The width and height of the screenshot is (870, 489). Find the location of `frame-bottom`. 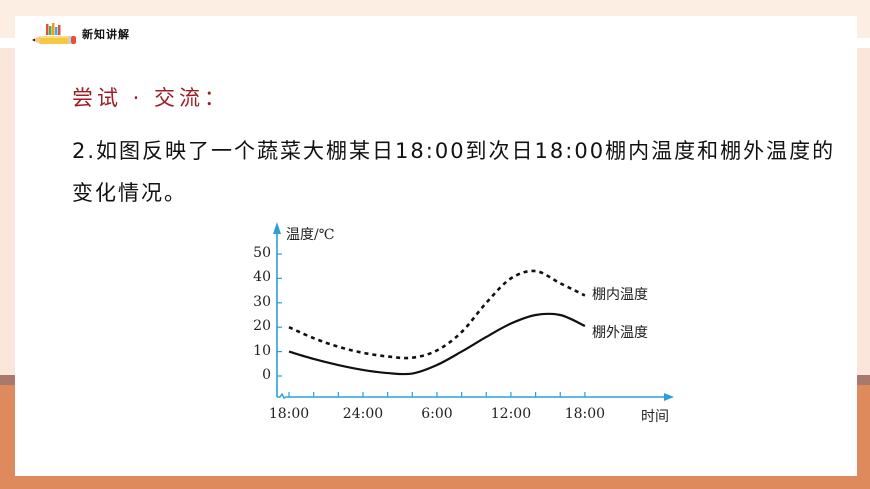

frame-bottom is located at coordinates (435, 482).